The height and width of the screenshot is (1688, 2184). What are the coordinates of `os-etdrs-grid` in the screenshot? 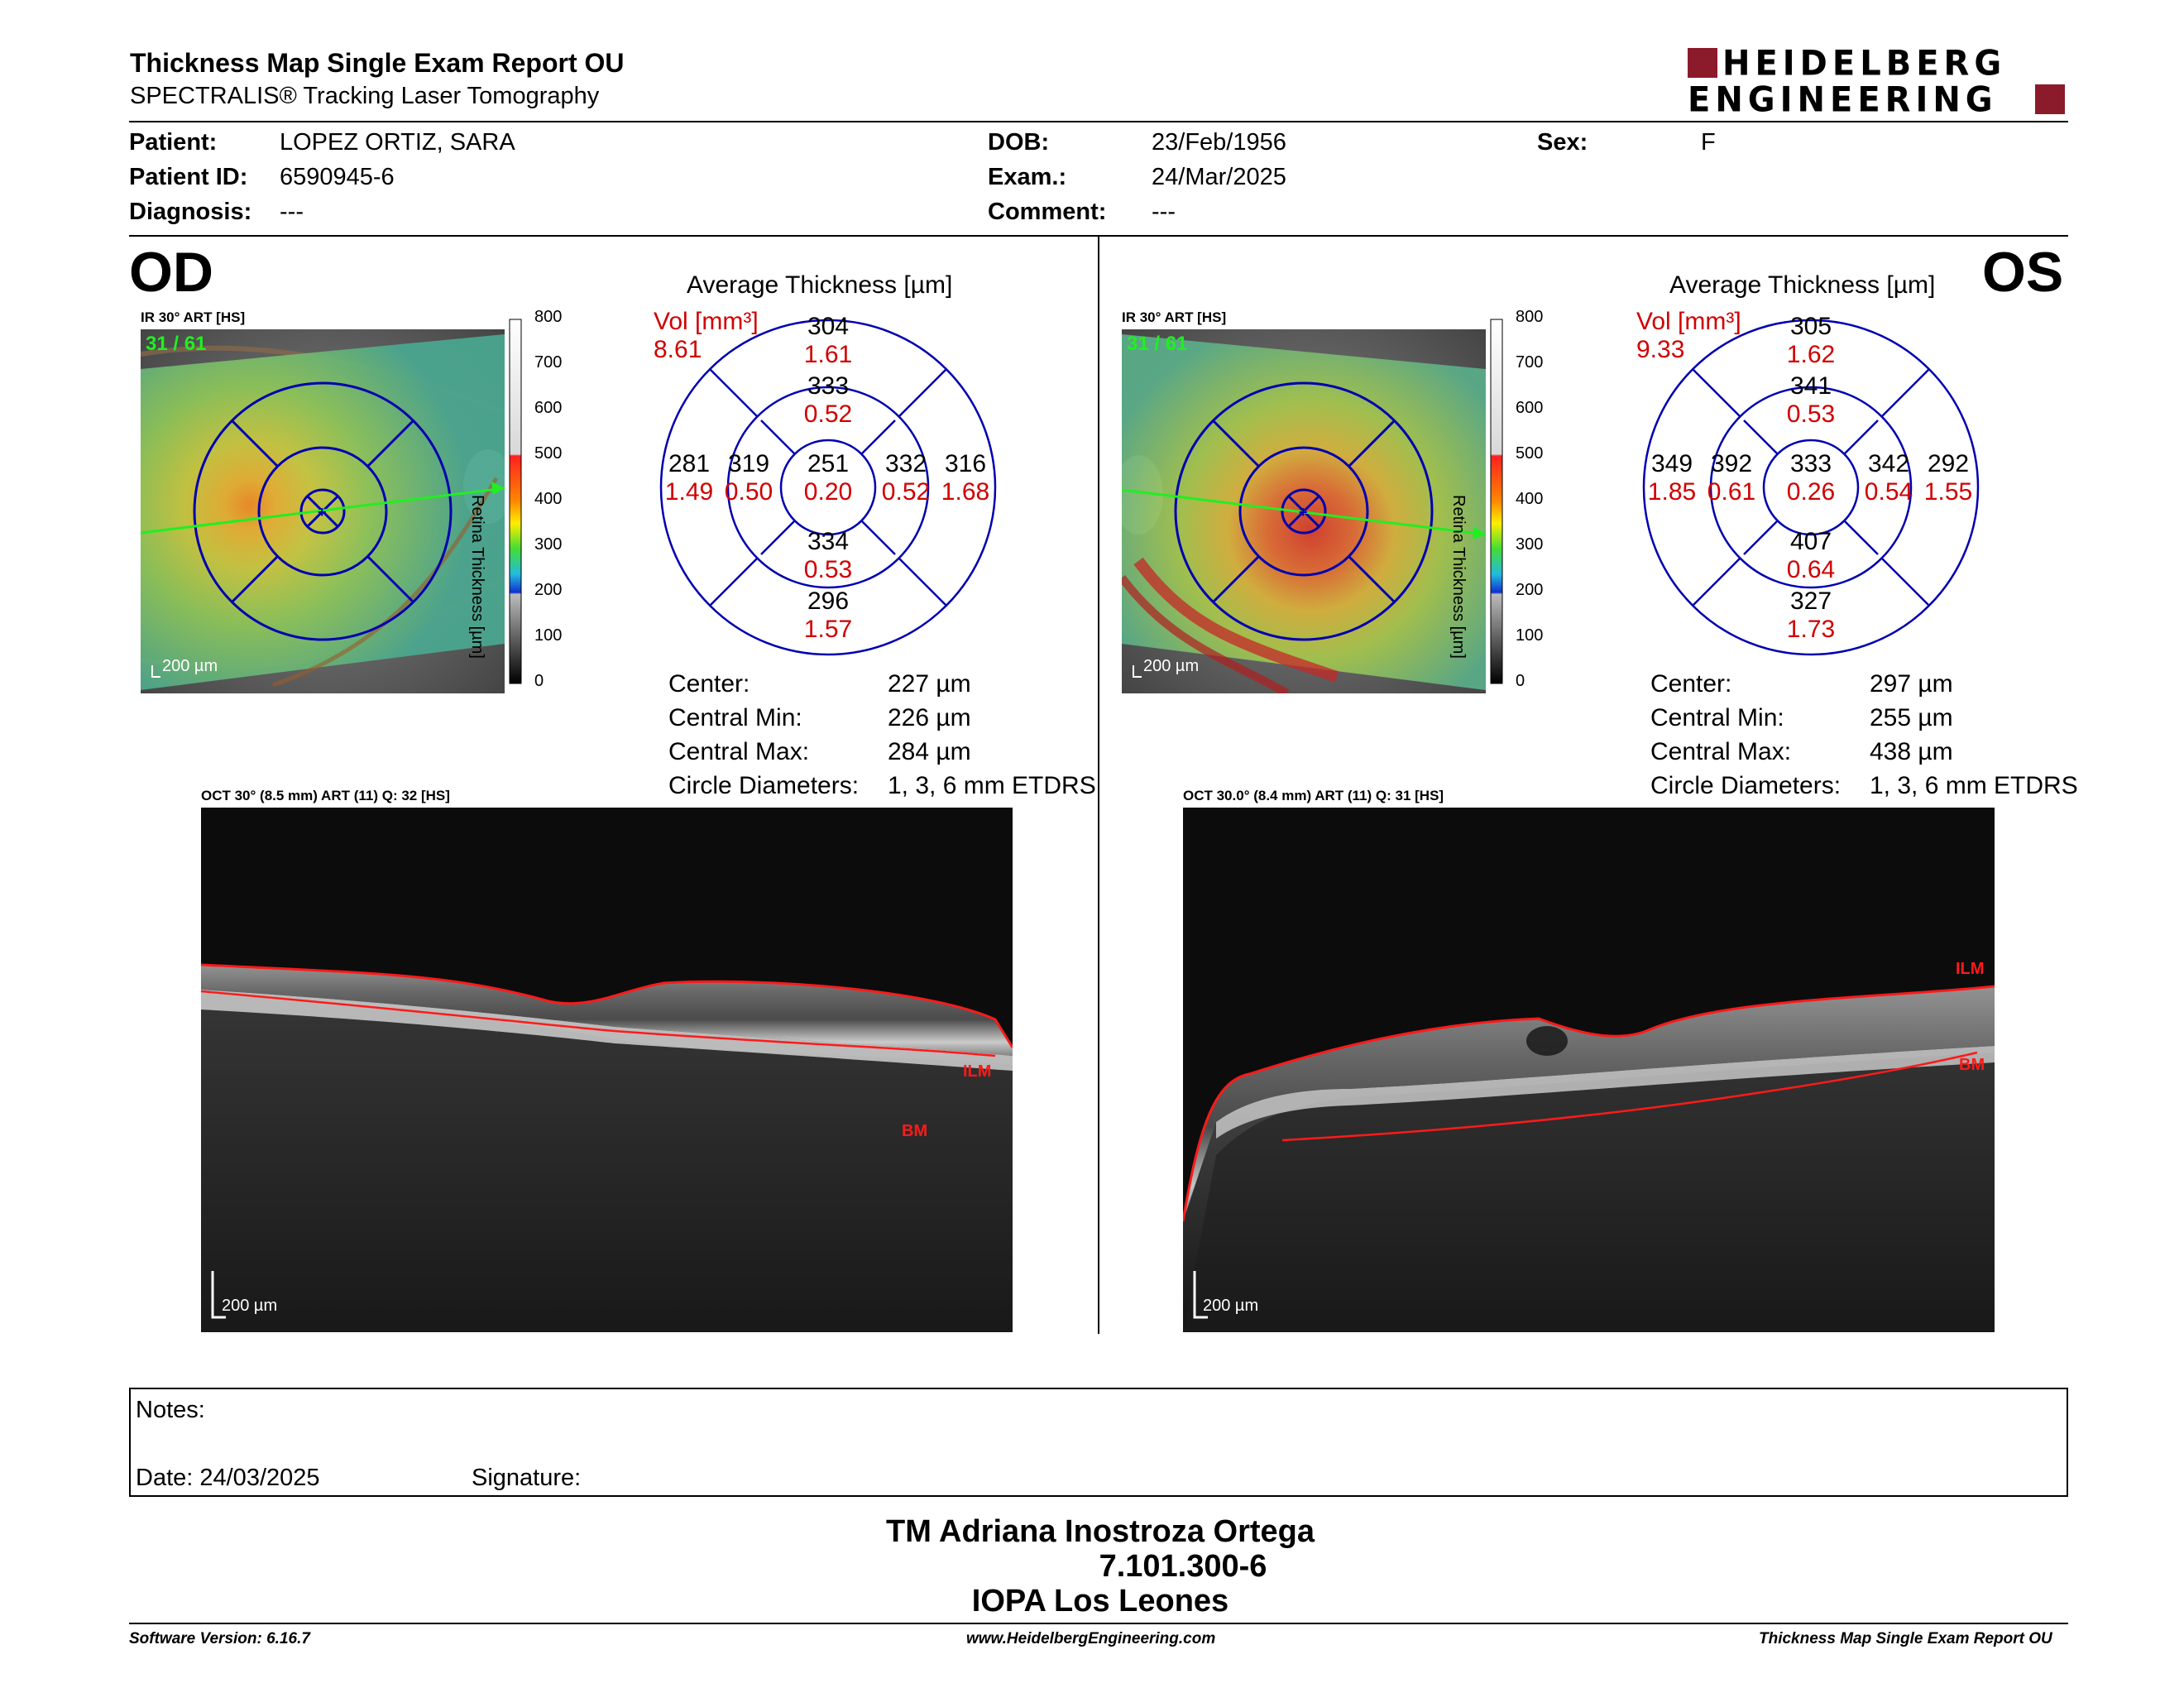 It's located at (1810, 487).